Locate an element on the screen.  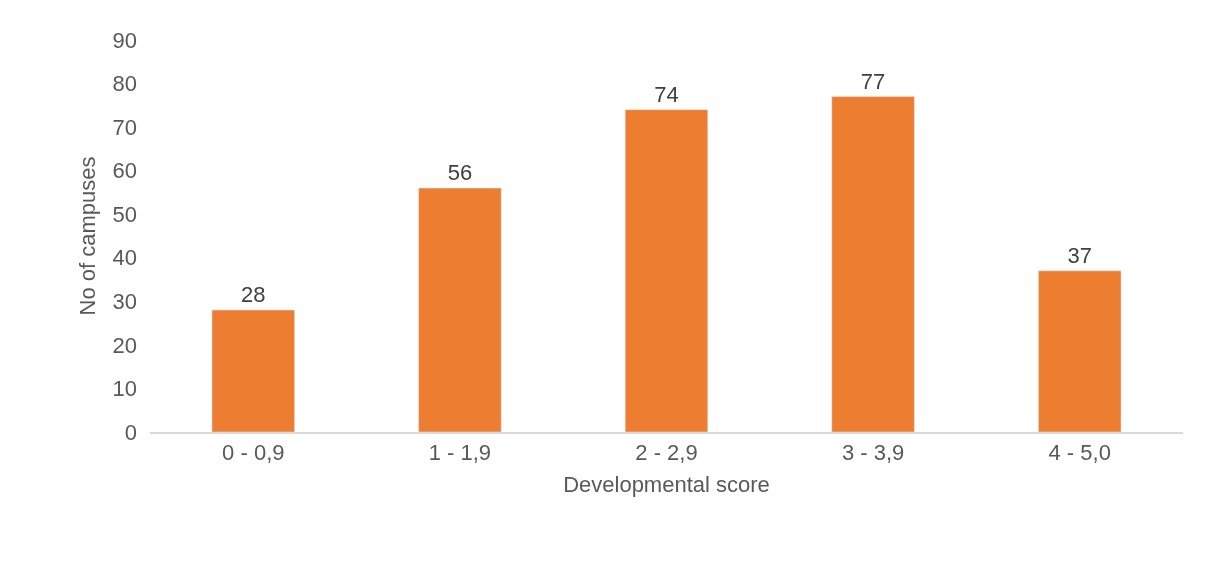
y-tick-label: 40 is located at coordinates (124, 258).